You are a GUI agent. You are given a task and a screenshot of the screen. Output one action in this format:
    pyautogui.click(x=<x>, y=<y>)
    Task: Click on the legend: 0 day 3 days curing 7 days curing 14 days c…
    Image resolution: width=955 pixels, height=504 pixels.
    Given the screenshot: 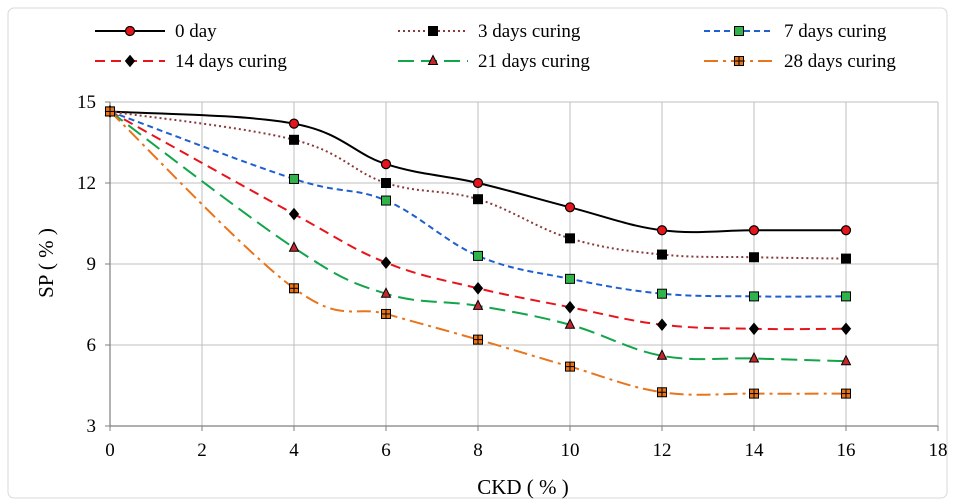 What is the action you would take?
    pyautogui.click(x=495, y=46)
    